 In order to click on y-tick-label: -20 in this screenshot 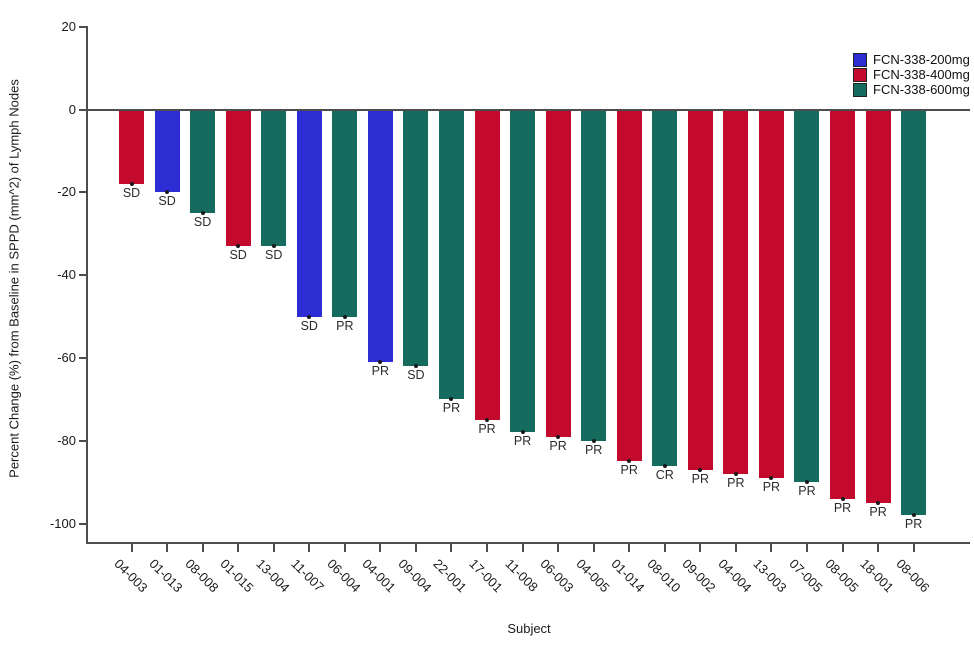, I will do `click(66, 192)`.